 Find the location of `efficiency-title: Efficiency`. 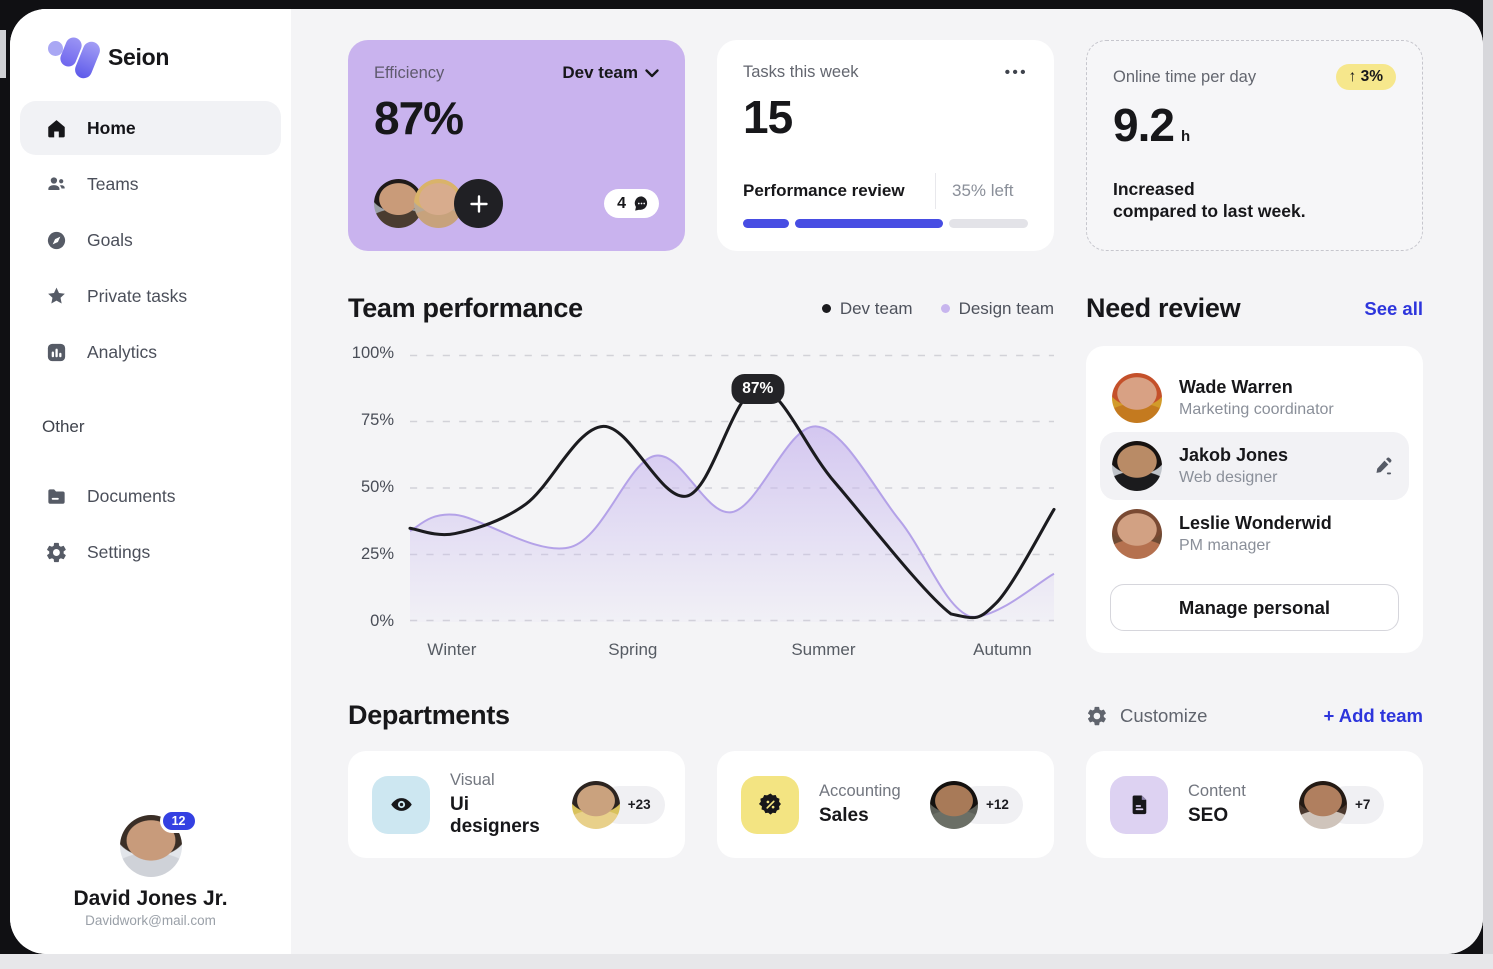

efficiency-title: Efficiency is located at coordinates (409, 72).